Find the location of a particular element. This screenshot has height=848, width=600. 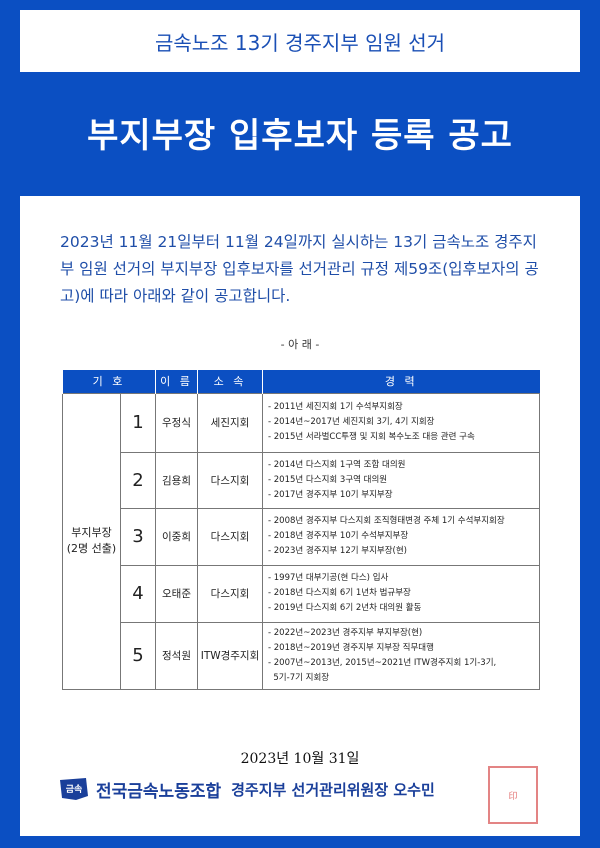

header-number: 기 호 is located at coordinates (109, 381).